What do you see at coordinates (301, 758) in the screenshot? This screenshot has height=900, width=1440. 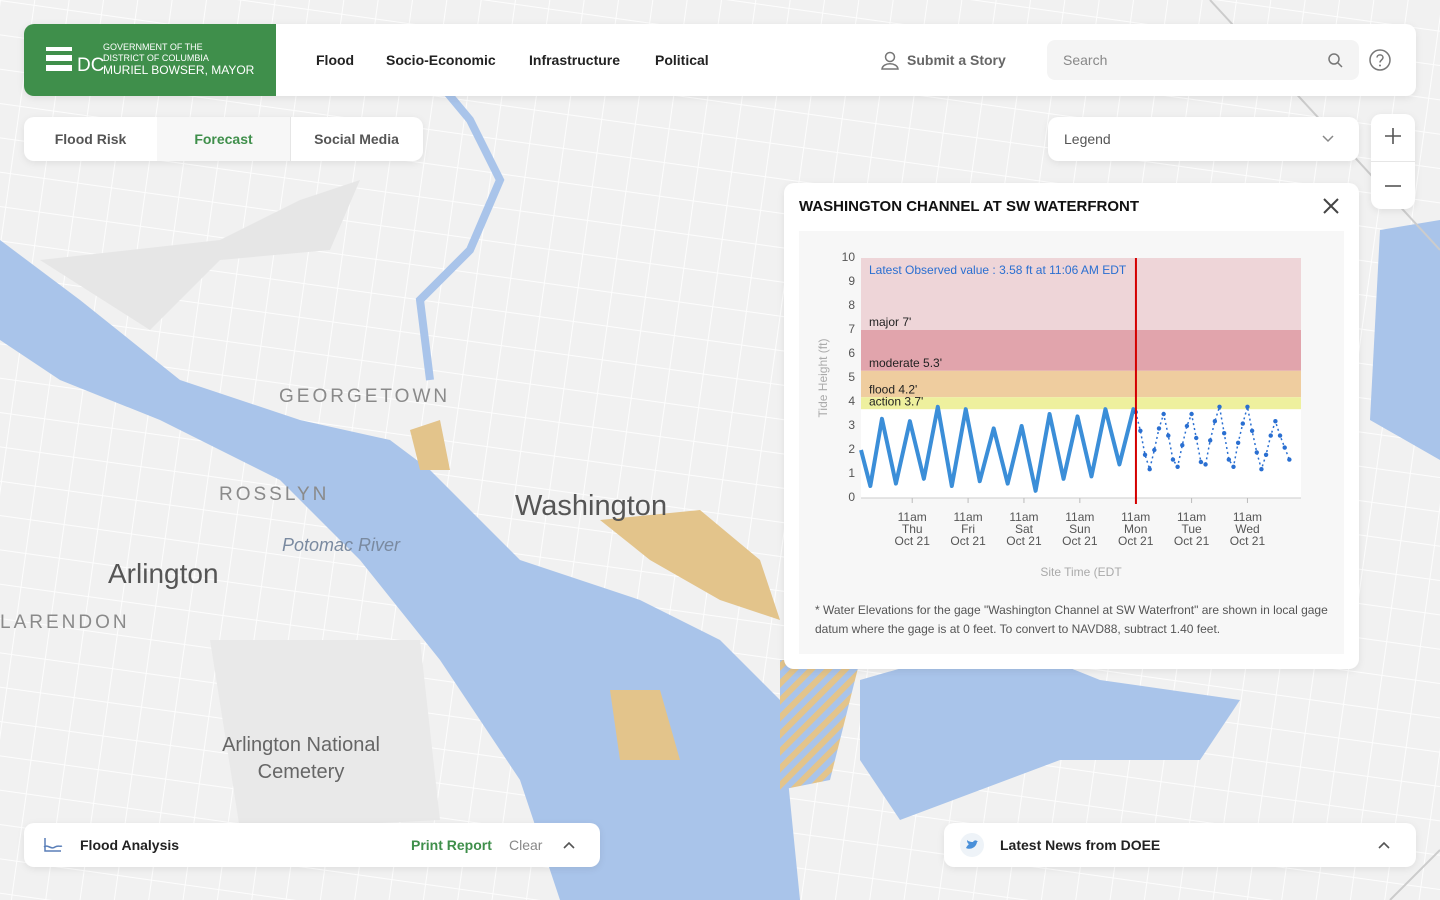 I see `map-label: Arlington National Cemetery` at bounding box center [301, 758].